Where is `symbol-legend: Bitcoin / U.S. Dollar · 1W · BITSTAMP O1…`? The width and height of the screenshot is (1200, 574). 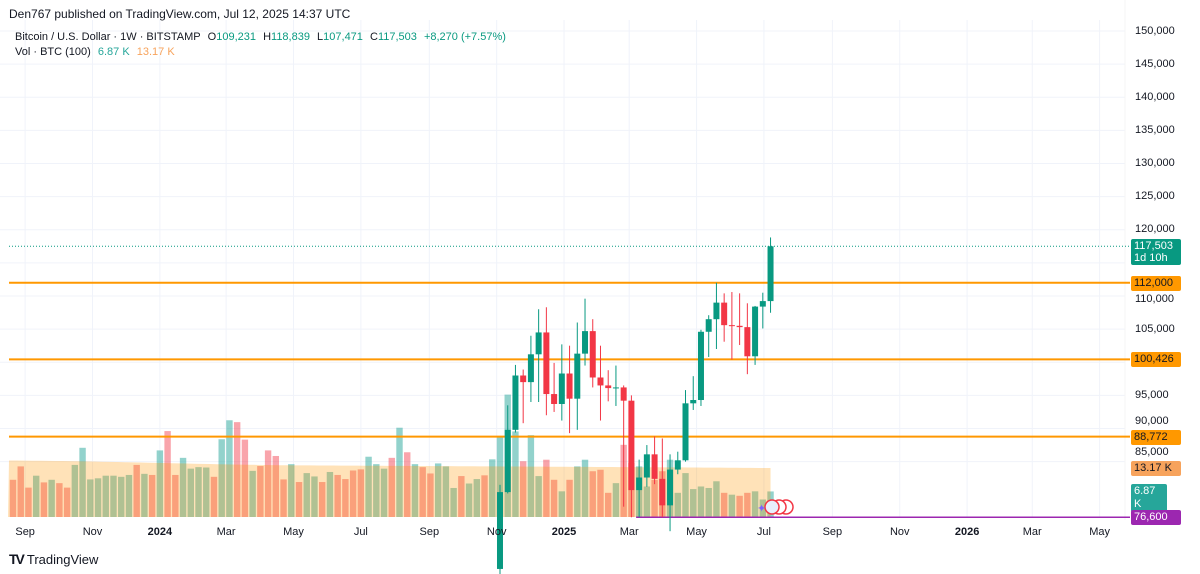
symbol-legend: Bitcoin / U.S. Dollar · 1W · BITSTAMP O1… is located at coordinates (262, 37).